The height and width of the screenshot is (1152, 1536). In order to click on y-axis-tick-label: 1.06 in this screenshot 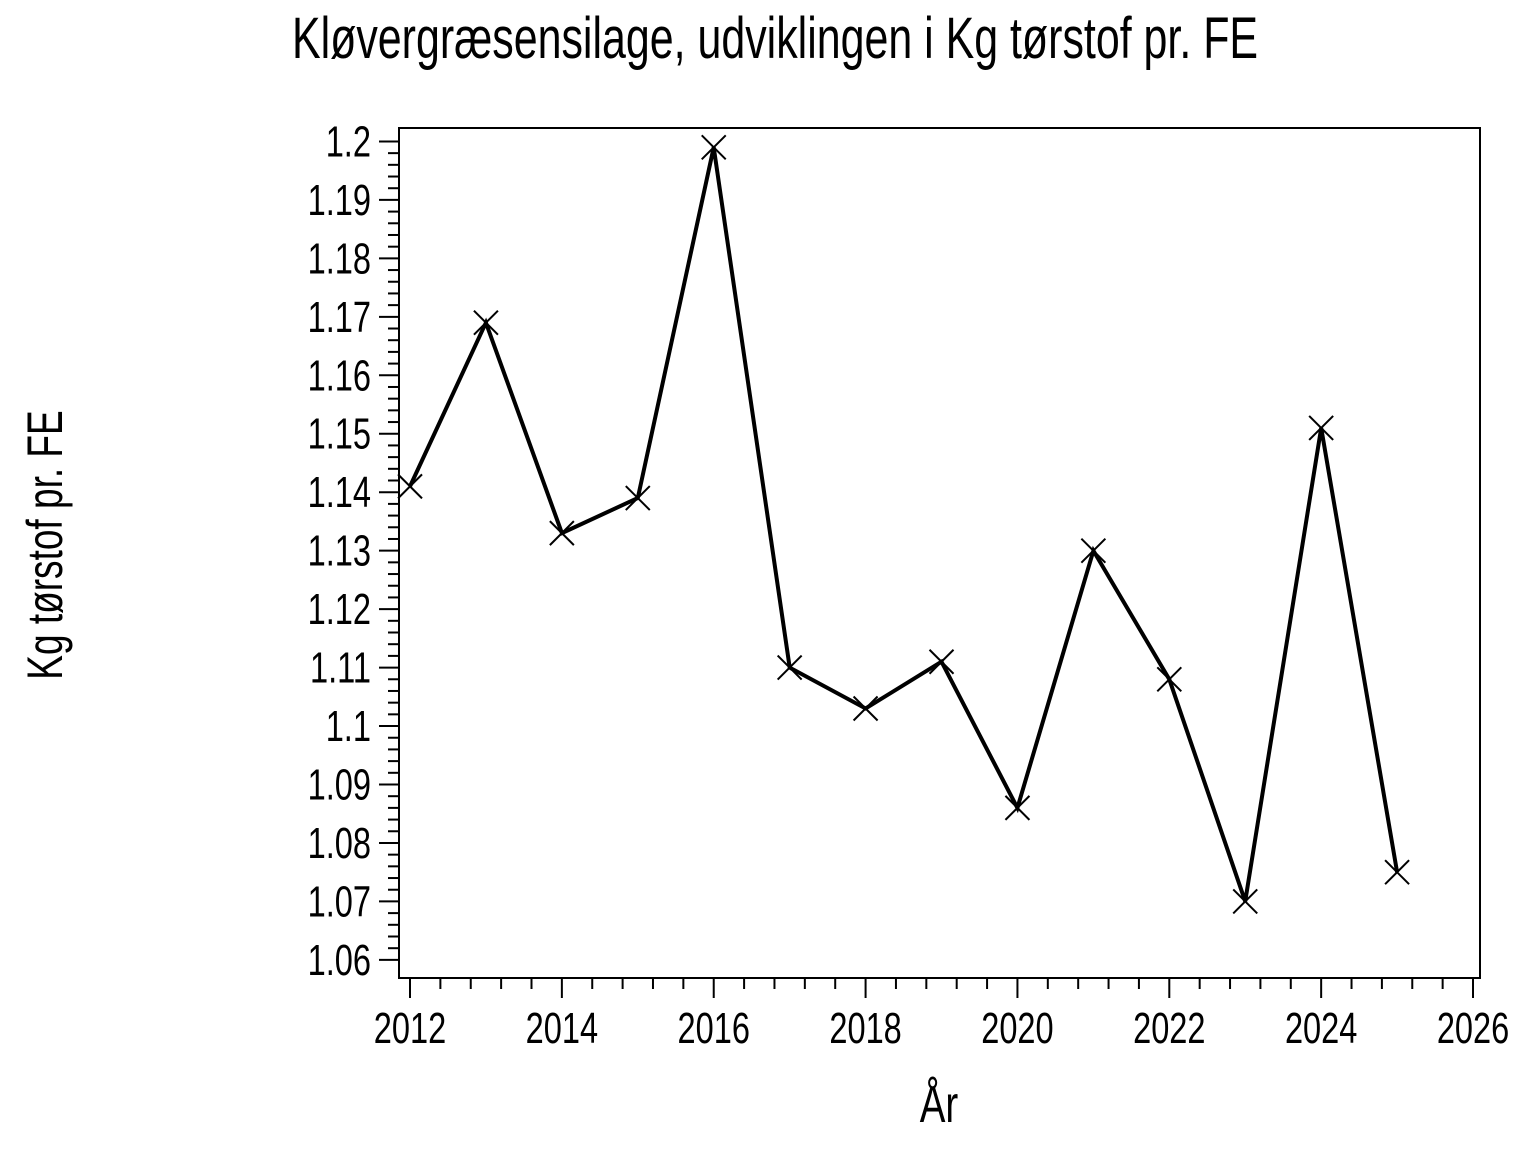, I will do `click(339, 960)`.